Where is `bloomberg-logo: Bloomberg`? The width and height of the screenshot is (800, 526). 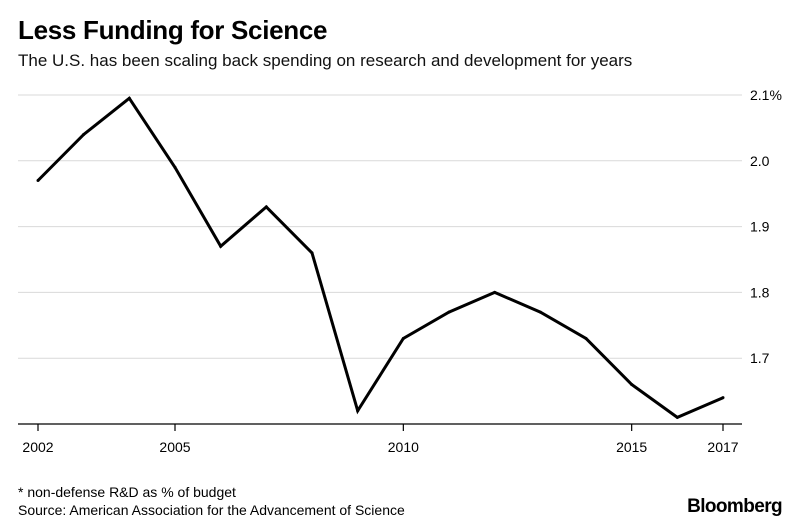 bloomberg-logo: Bloomberg is located at coordinates (734, 506).